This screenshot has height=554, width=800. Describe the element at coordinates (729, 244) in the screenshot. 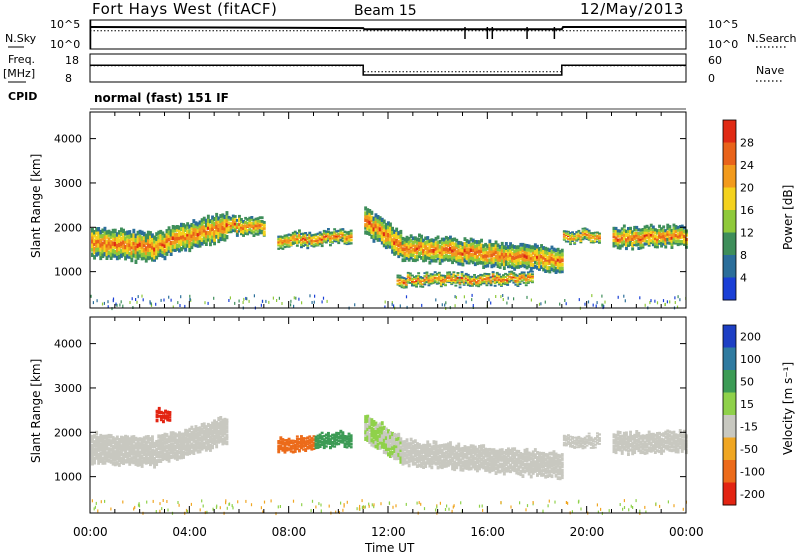

I see `colorbar-segment` at that location.